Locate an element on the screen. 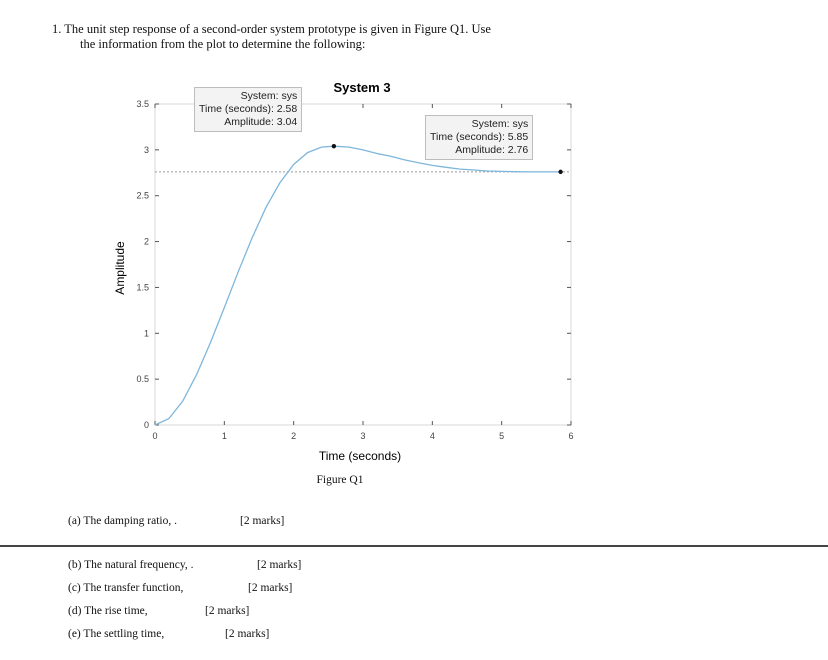  part-c-marks: [2 marks] is located at coordinates (270, 588).